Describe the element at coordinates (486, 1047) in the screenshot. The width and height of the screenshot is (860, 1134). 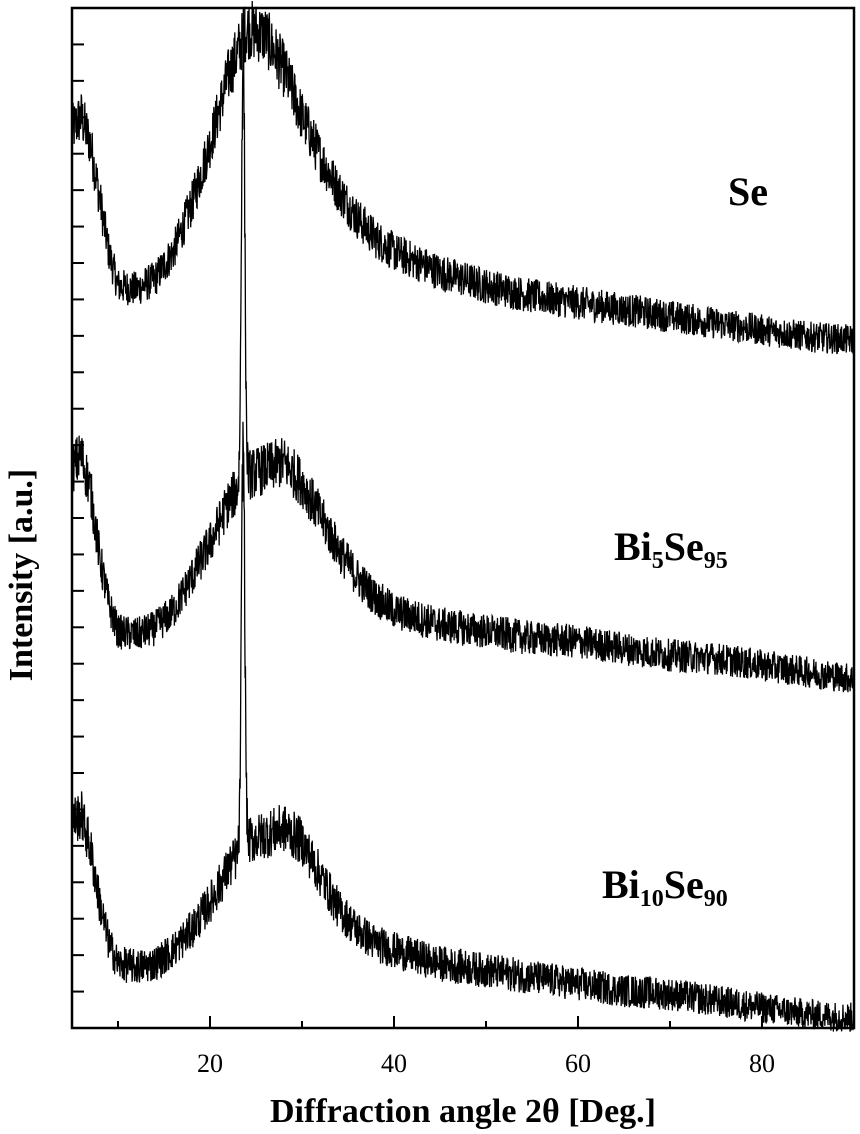
I see `x-ticks: 20 40 60 80` at that location.